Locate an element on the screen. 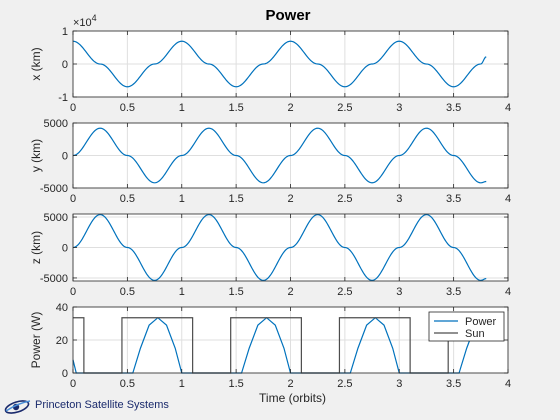 The height and width of the screenshot is (420, 560). y-tick-label: 20 is located at coordinates (62, 341).